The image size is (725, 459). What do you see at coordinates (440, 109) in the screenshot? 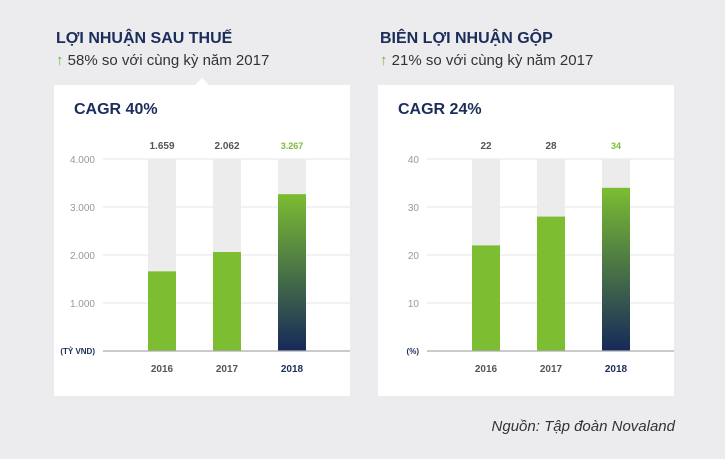
I see `chart-title: CAGR 24%` at bounding box center [440, 109].